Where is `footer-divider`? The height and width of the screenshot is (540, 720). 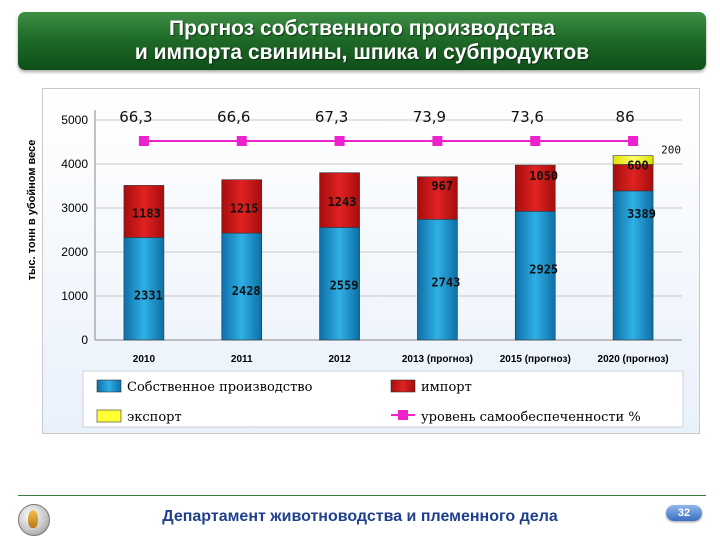 footer-divider is located at coordinates (362, 495).